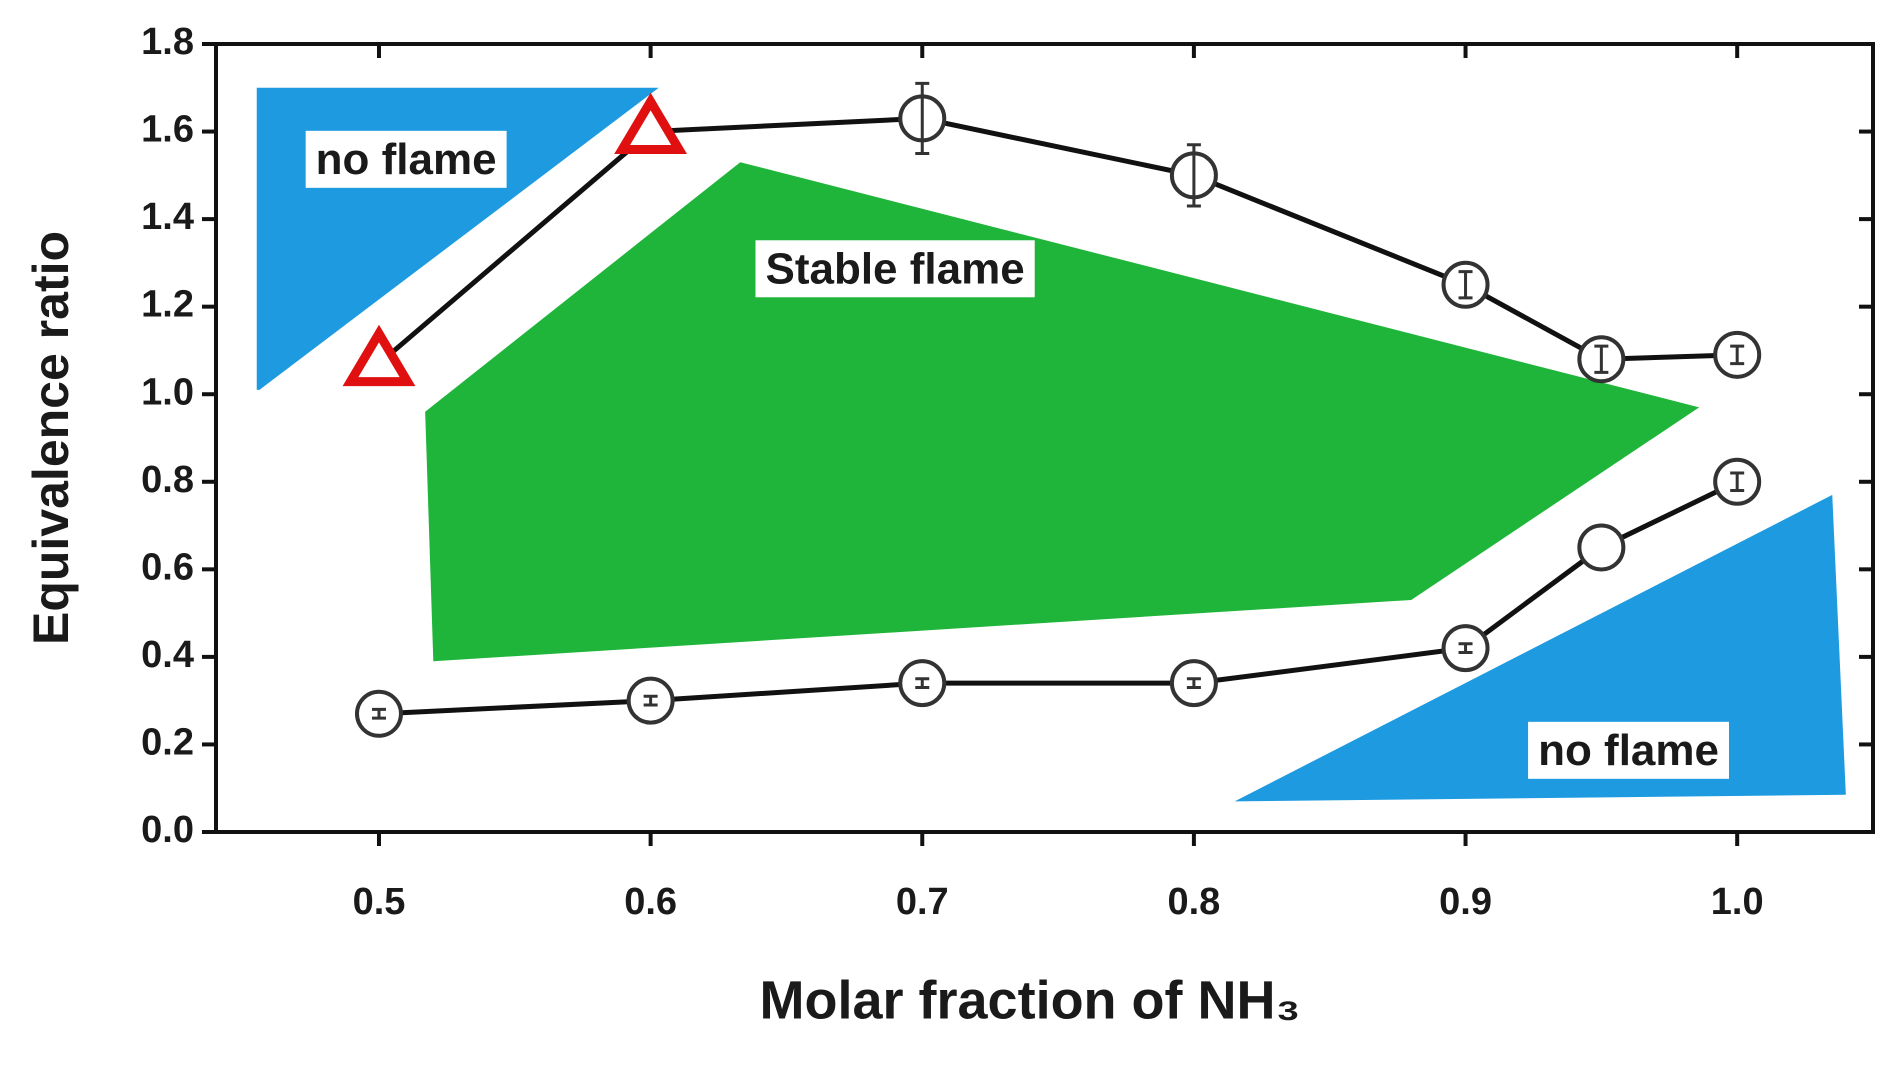 This screenshot has width=1901, height=1074. Describe the element at coordinates (650, 902) in the screenshot. I see `x-tick-label: 0.6` at that location.